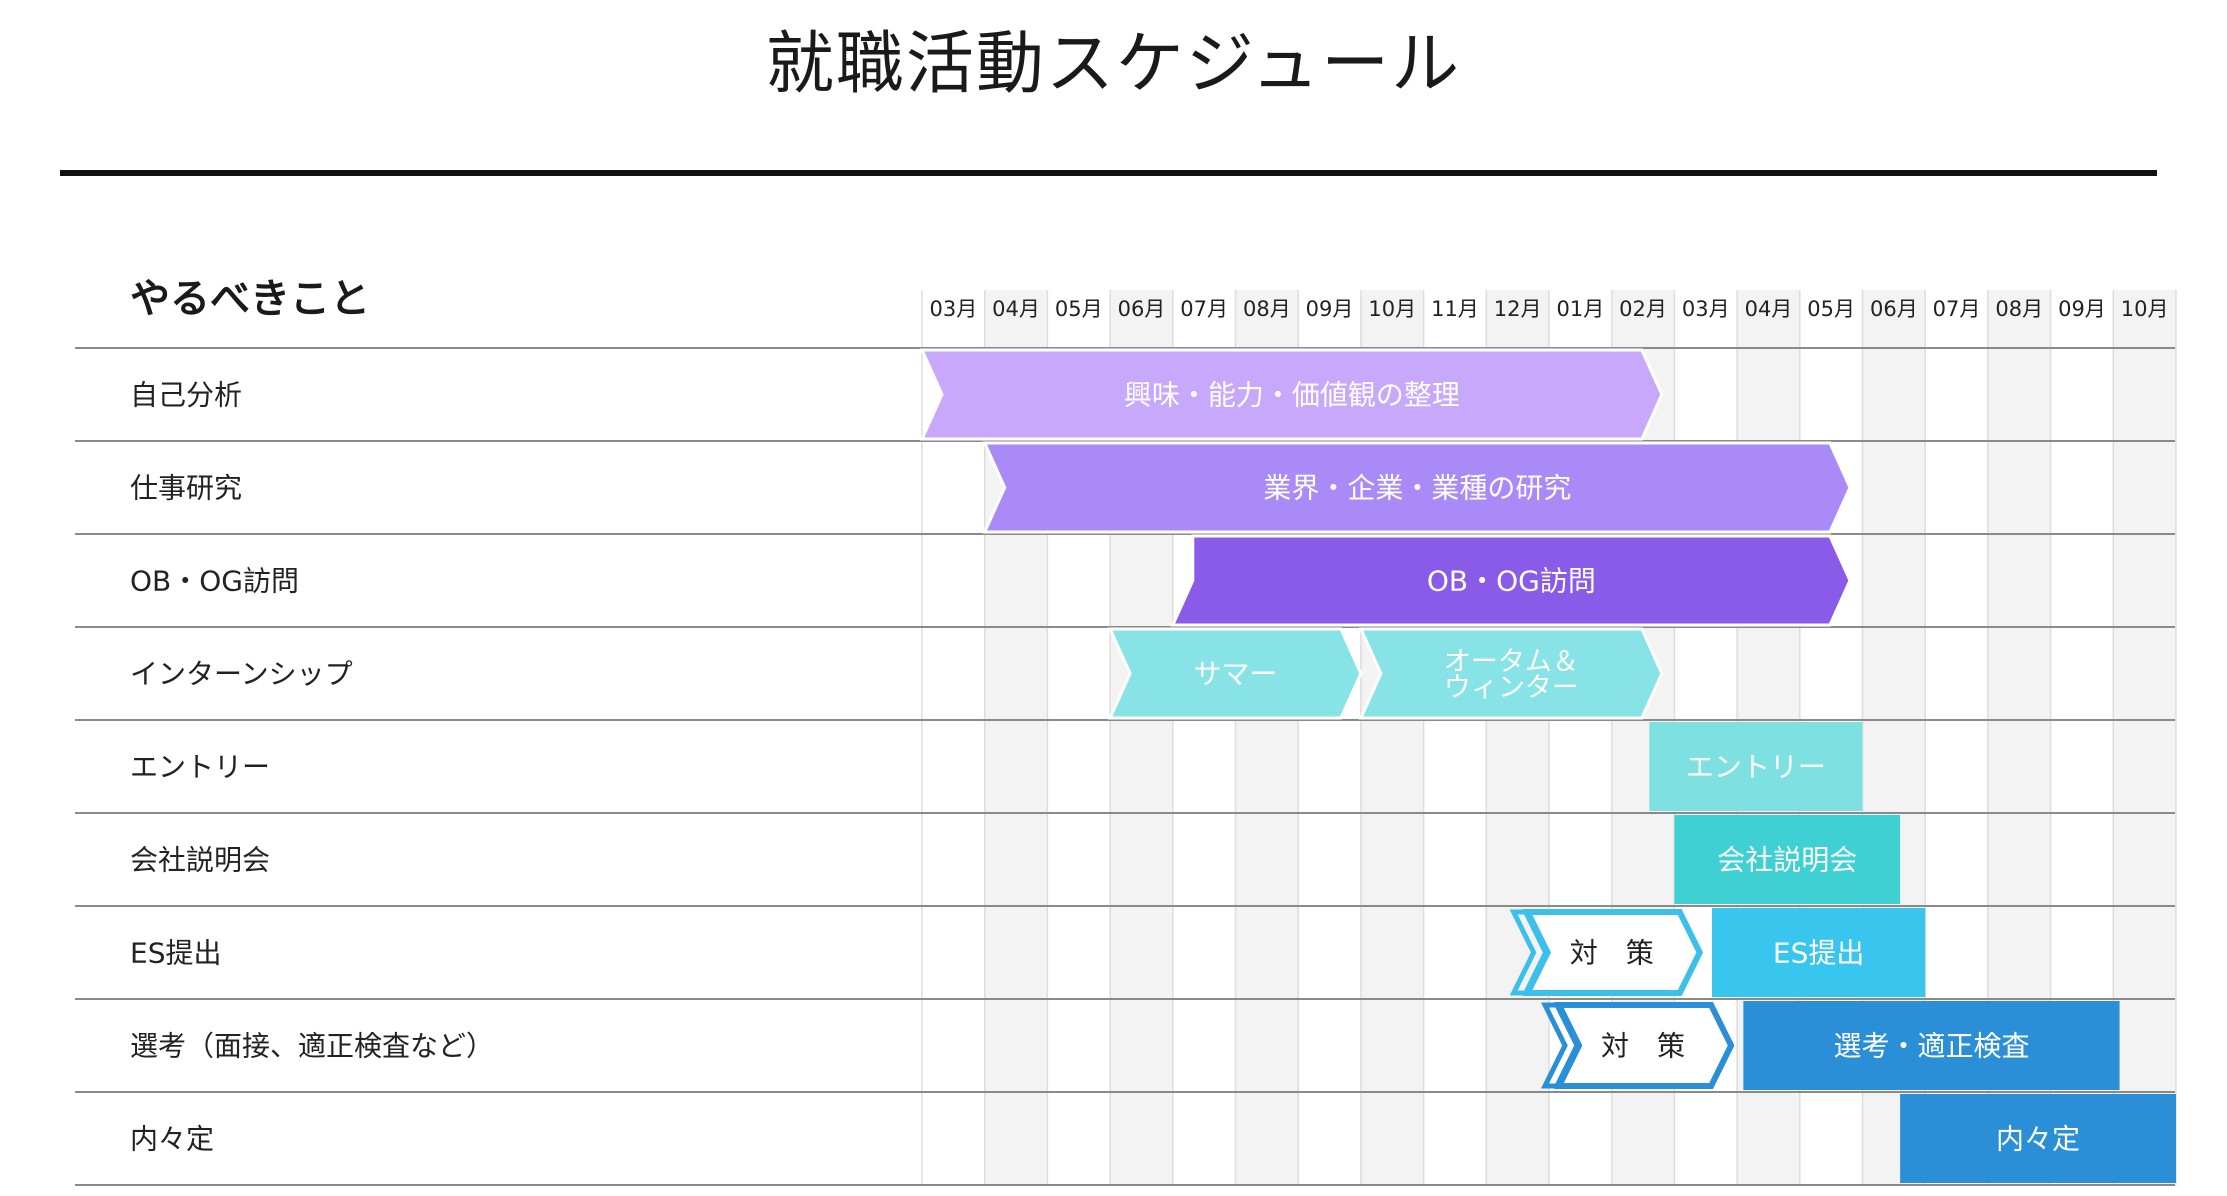 This screenshot has height=1196, width=2227. What do you see at coordinates (200, 860) in the screenshot?
I see `task-label: 会社説明会` at bounding box center [200, 860].